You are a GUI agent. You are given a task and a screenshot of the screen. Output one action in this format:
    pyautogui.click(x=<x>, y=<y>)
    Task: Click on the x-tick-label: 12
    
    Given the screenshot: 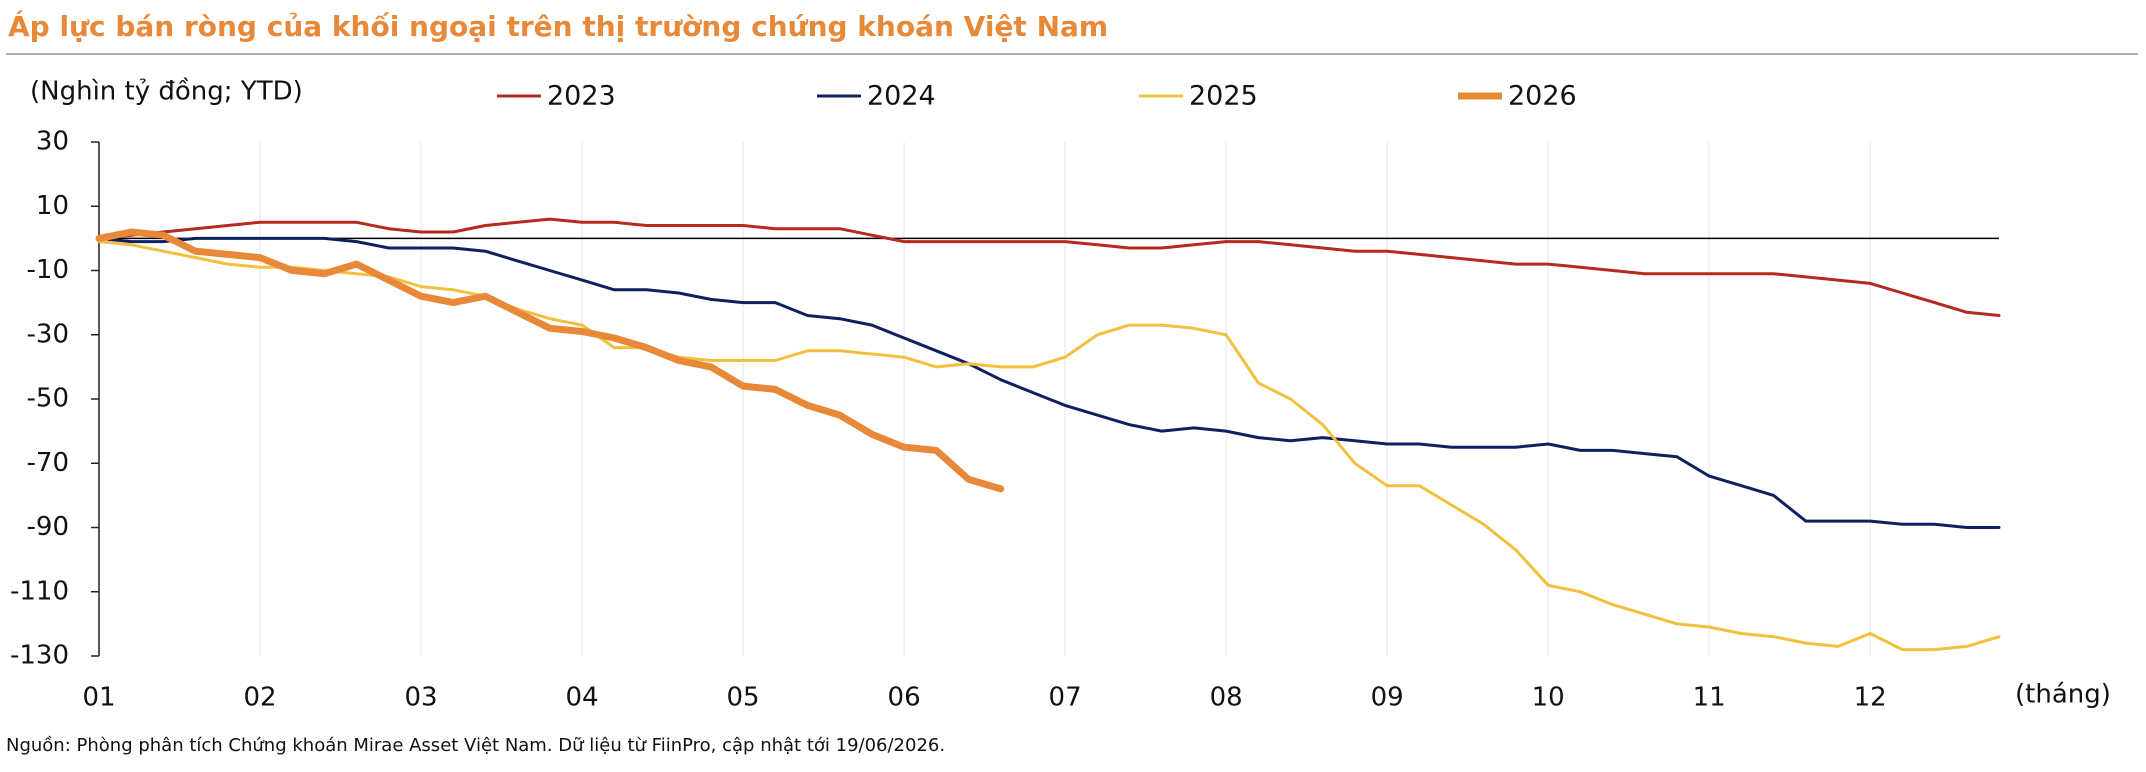 What is the action you would take?
    pyautogui.click(x=1870, y=698)
    